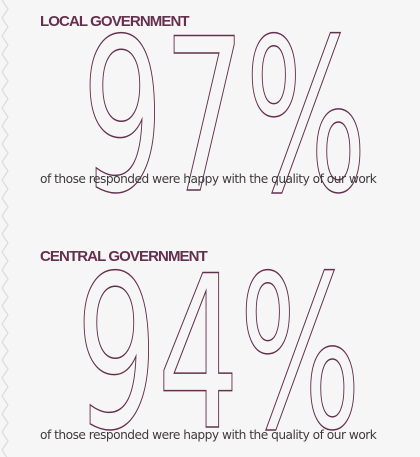 The height and width of the screenshot is (457, 420). What do you see at coordinates (115, 21) in the screenshot?
I see `section-title: LOCAL GOVERNMENT` at bounding box center [115, 21].